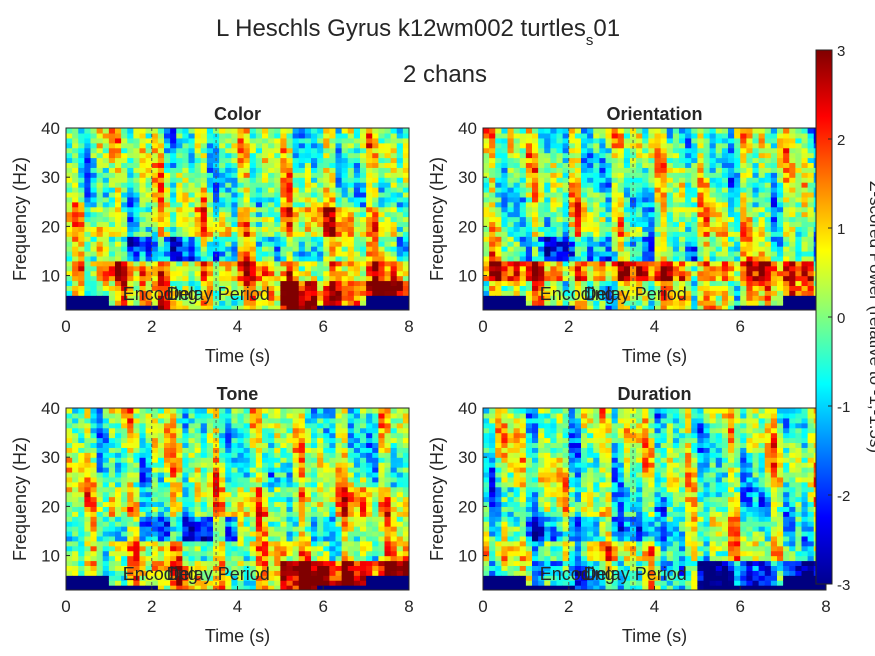 This screenshot has width=875, height=656. What do you see at coordinates (238, 394) in the screenshot?
I see `panel-title: Tone` at bounding box center [238, 394].